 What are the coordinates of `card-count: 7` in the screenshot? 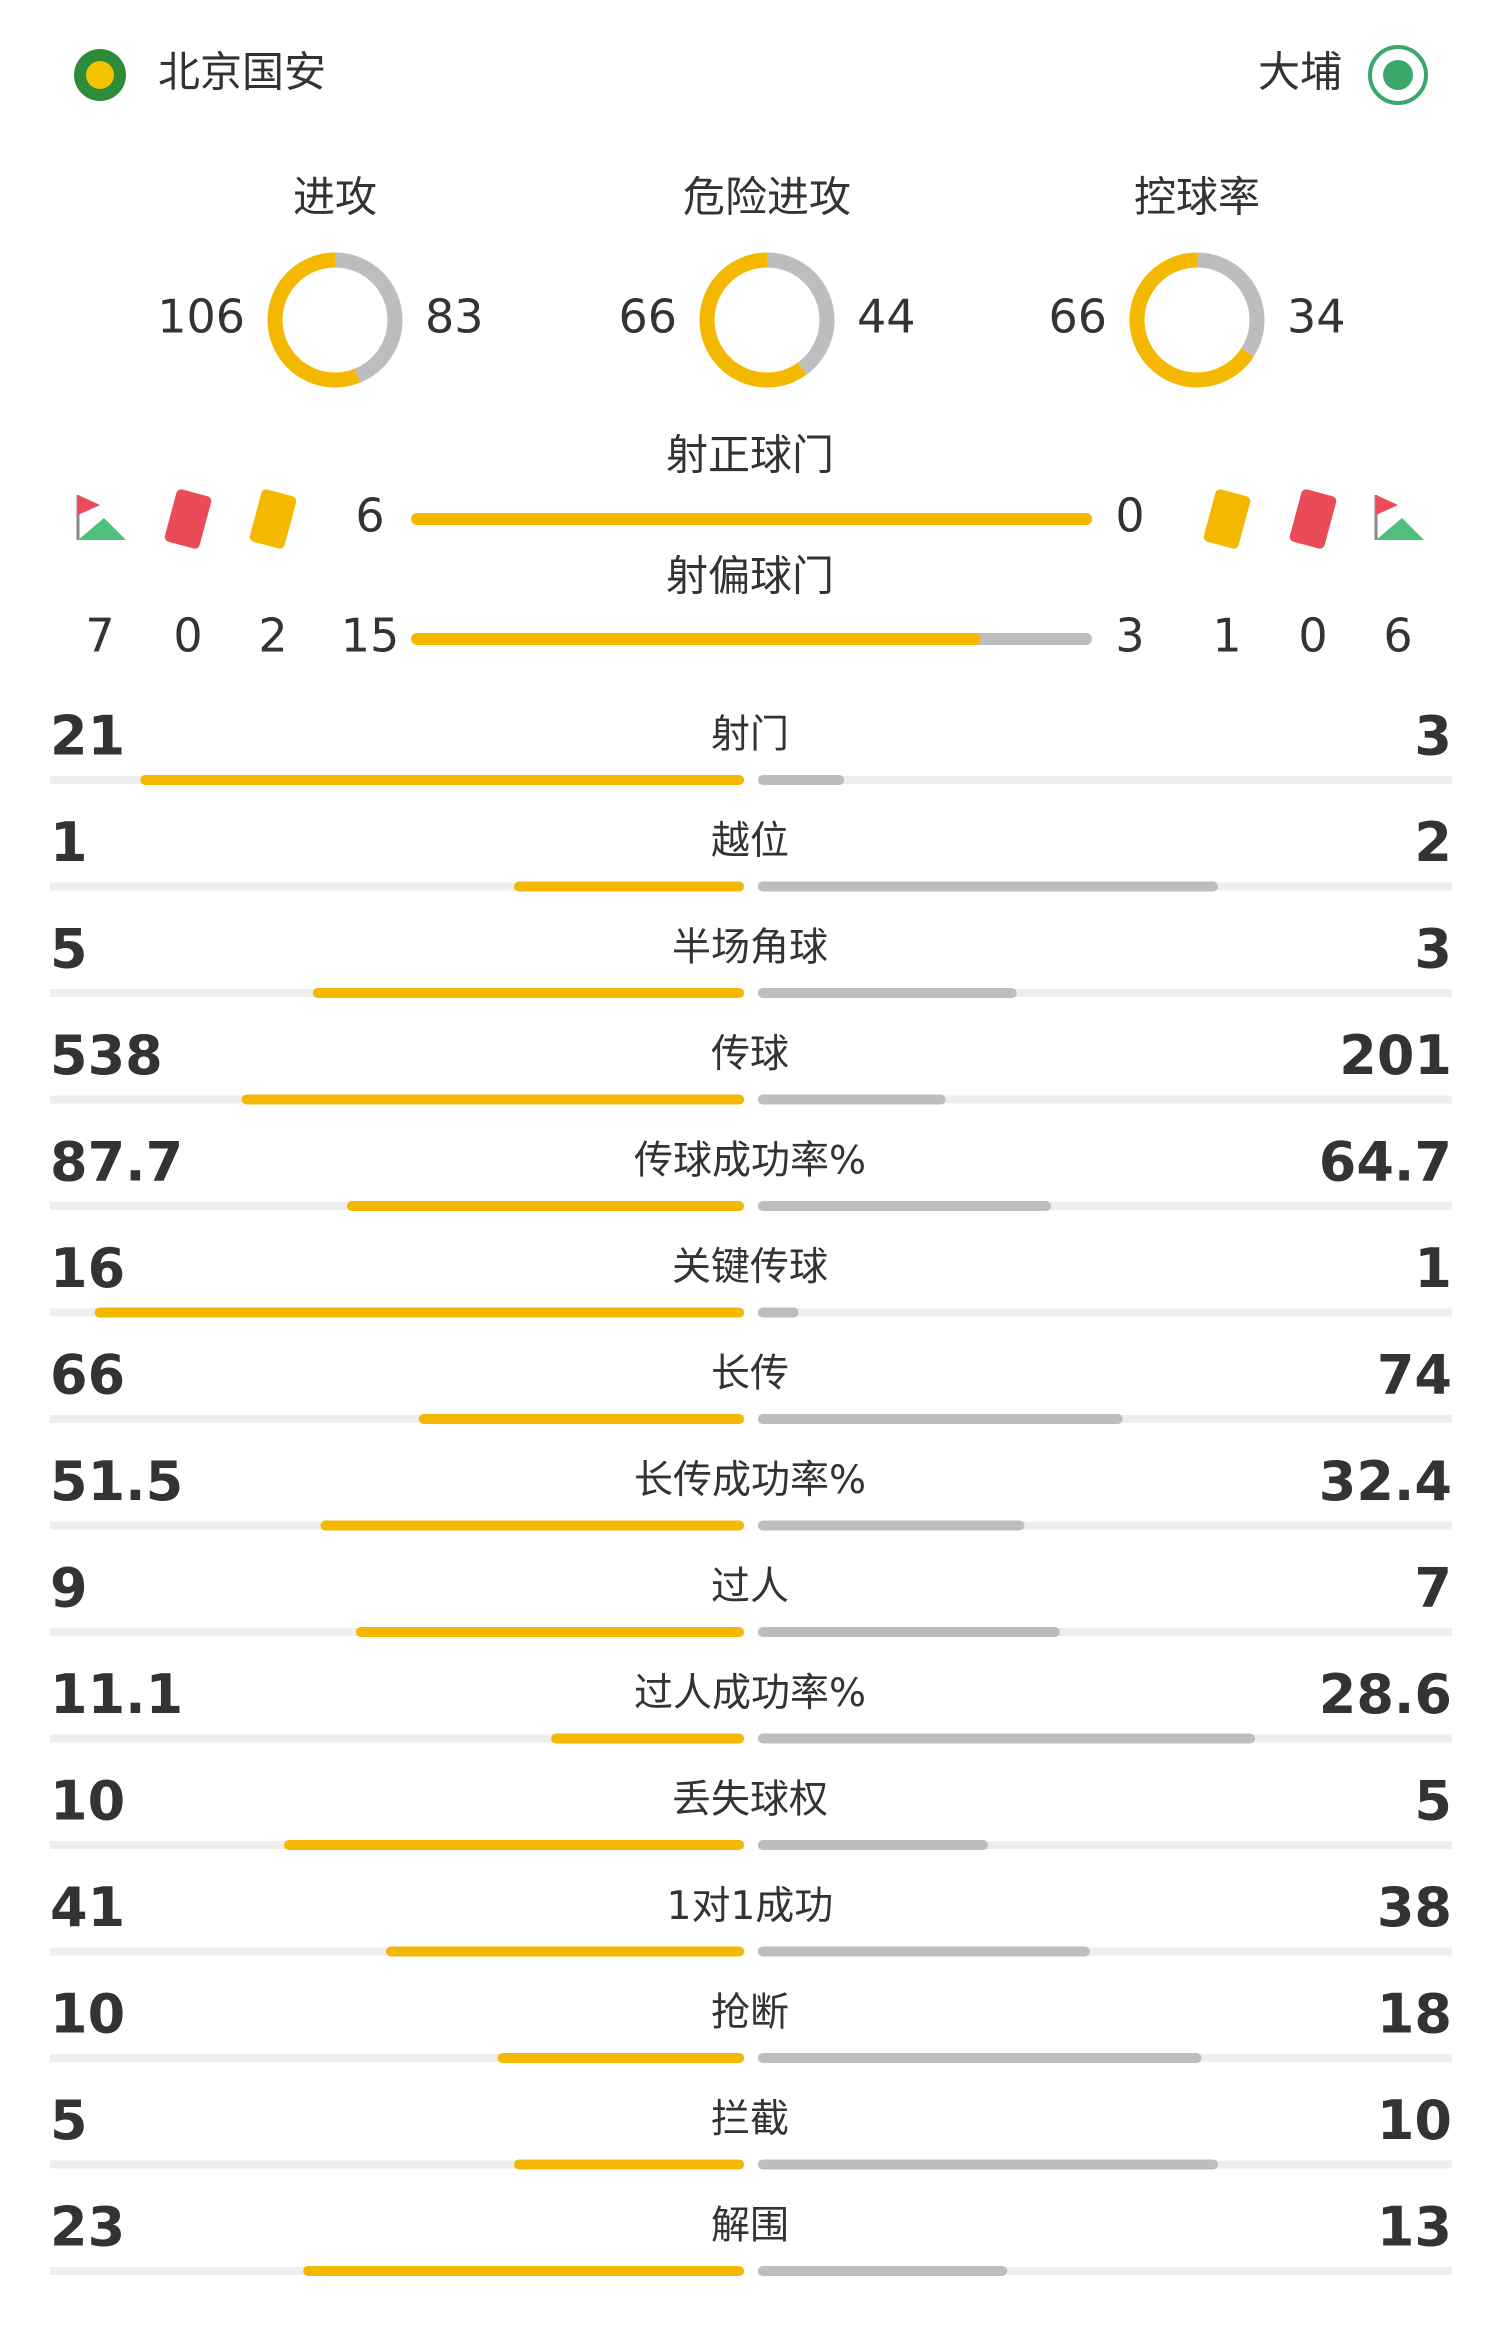 It's located at (99, 636).